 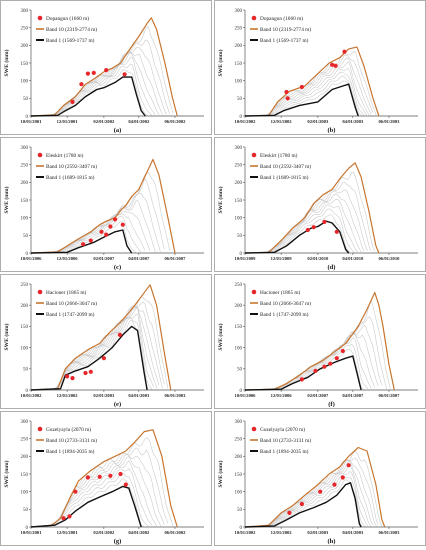 What do you see at coordinates (71, 29) in the screenshot?
I see `legend-label-band10: Band 10 (2319-2774 m)` at bounding box center [71, 29].